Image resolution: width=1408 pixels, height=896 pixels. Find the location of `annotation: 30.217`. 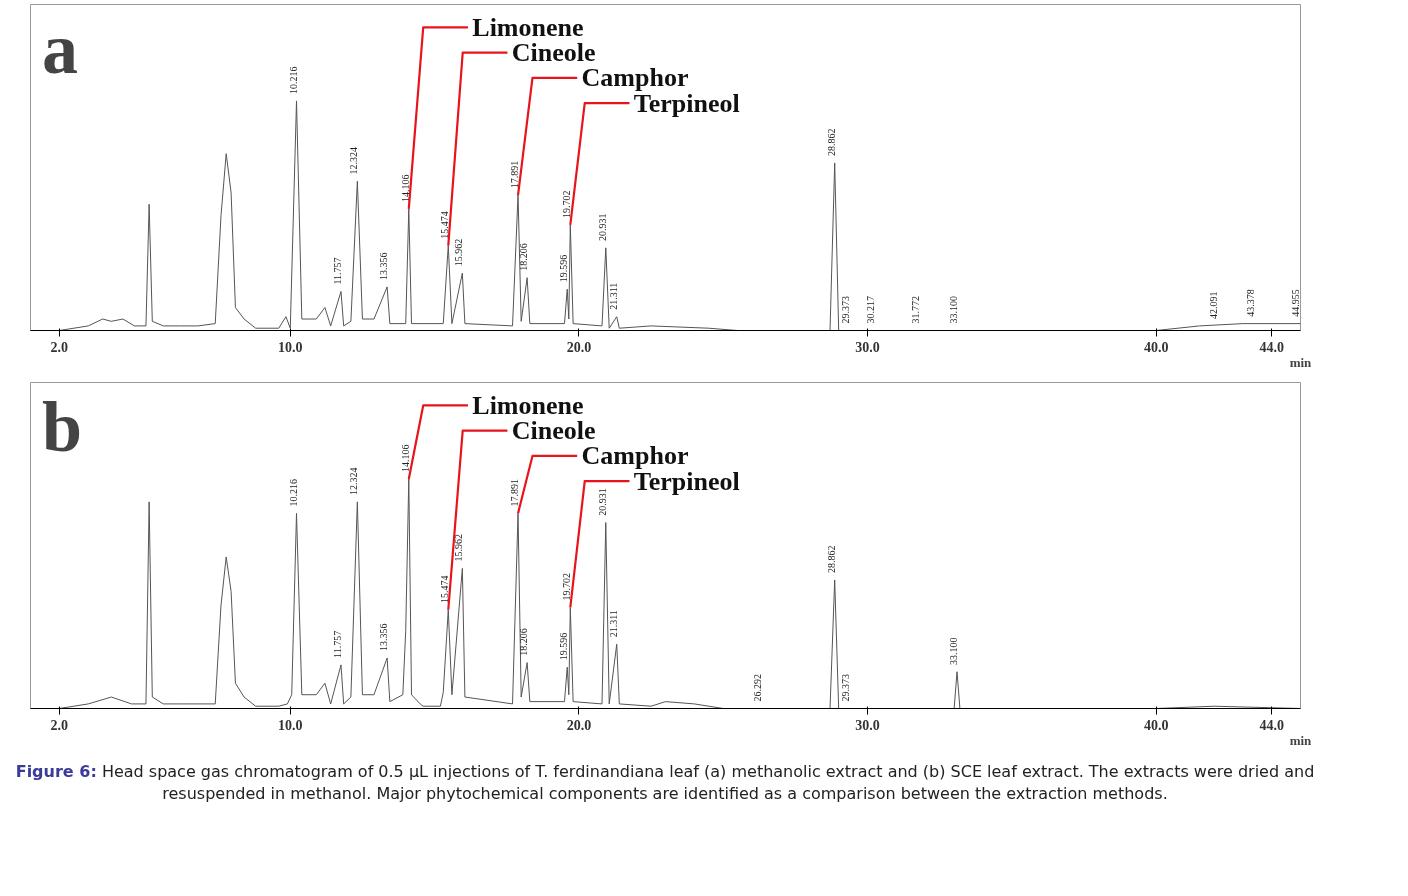

annotation: 30.217 is located at coordinates (870, 310).